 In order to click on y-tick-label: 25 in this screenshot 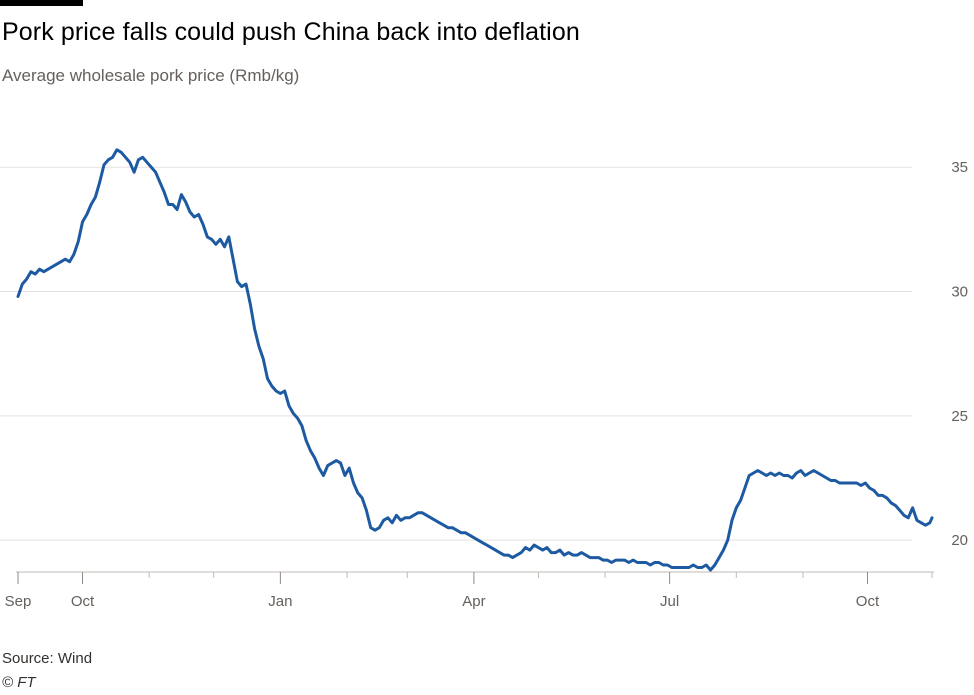, I will do `click(959, 416)`.